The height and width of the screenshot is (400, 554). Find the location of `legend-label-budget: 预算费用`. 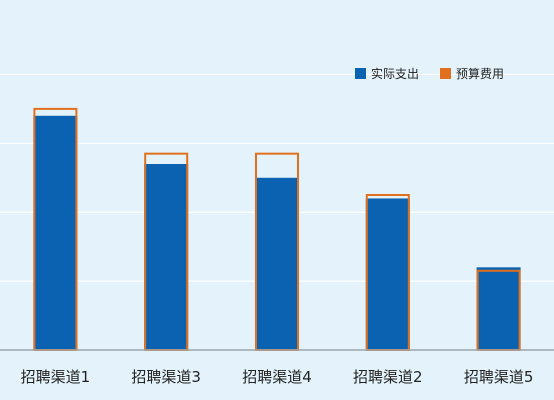

legend-label-budget: 预算费用 is located at coordinates (480, 73).